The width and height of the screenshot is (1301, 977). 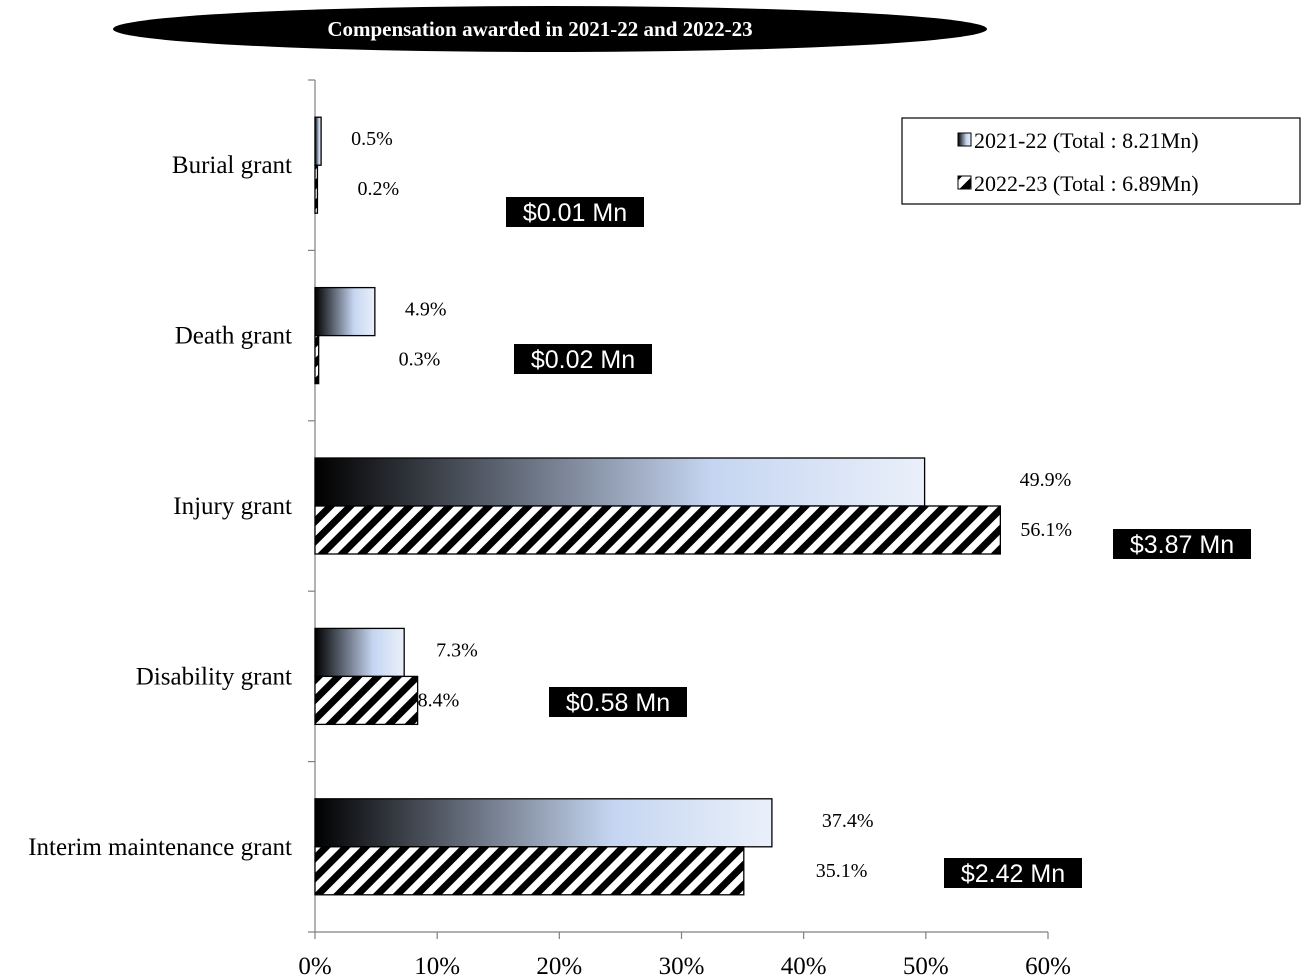 I want to click on value-label-2021-22: 49.9%, so click(x=1046, y=480).